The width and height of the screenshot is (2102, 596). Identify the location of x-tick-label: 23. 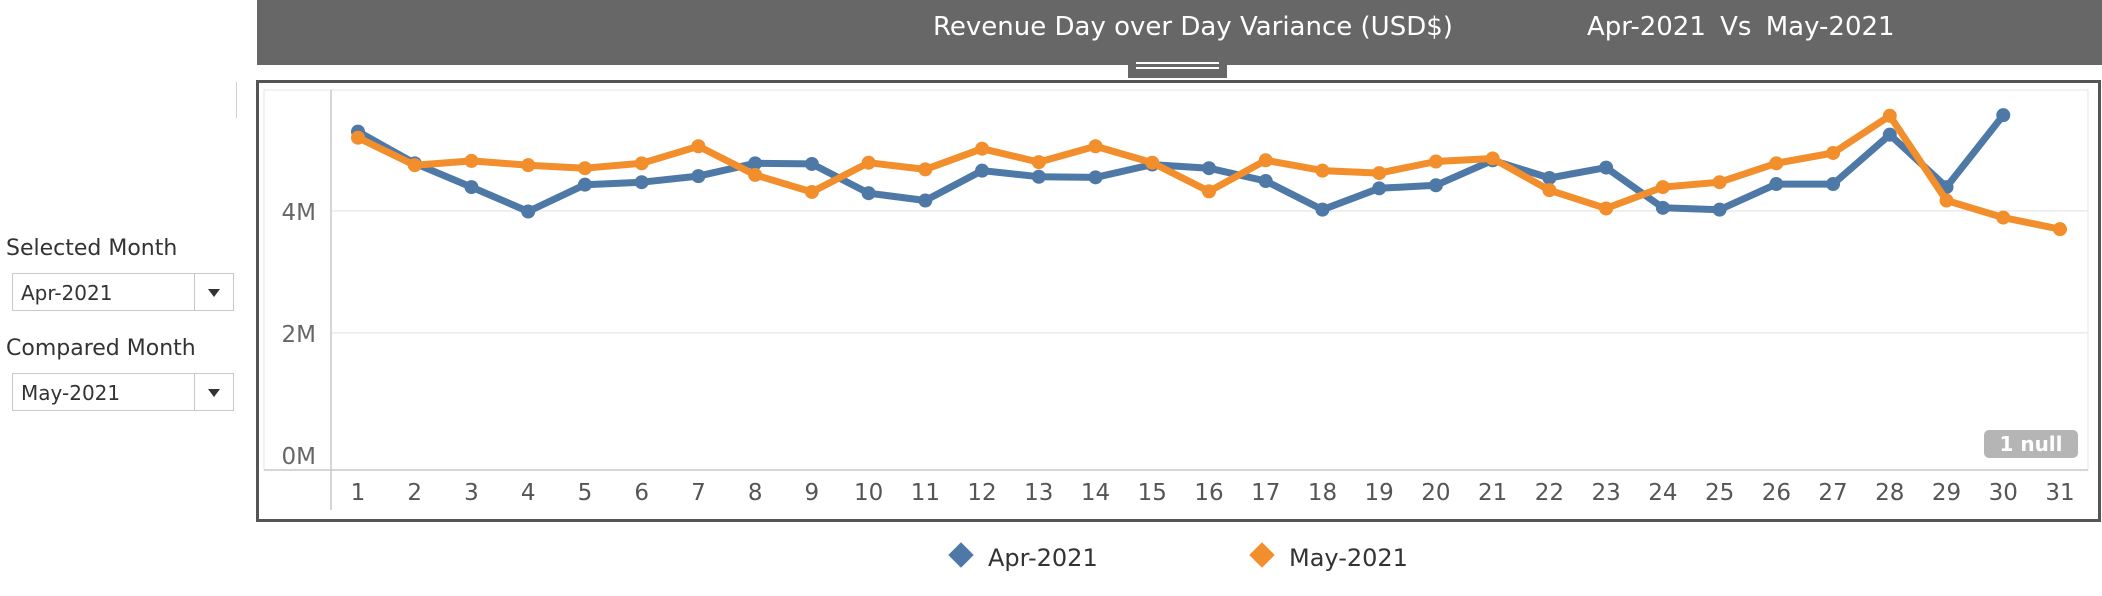
(1605, 493).